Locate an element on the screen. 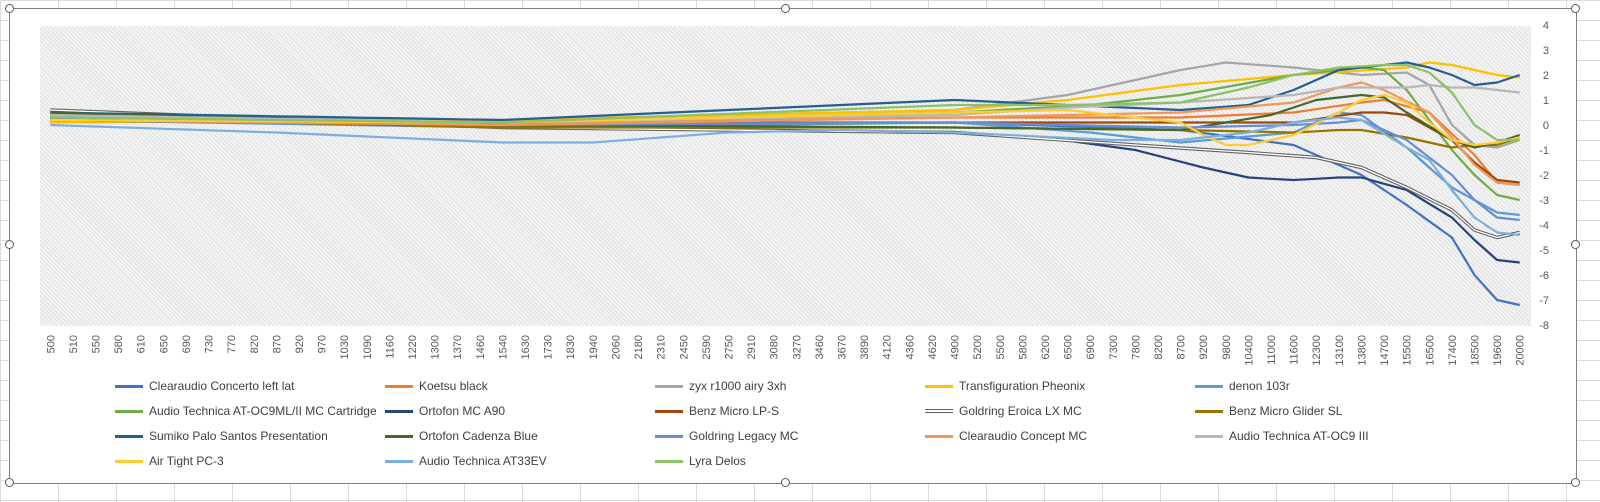 Image resolution: width=1600 pixels, height=502 pixels. legend-item: Audio Technica AT33EV is located at coordinates (520, 461).